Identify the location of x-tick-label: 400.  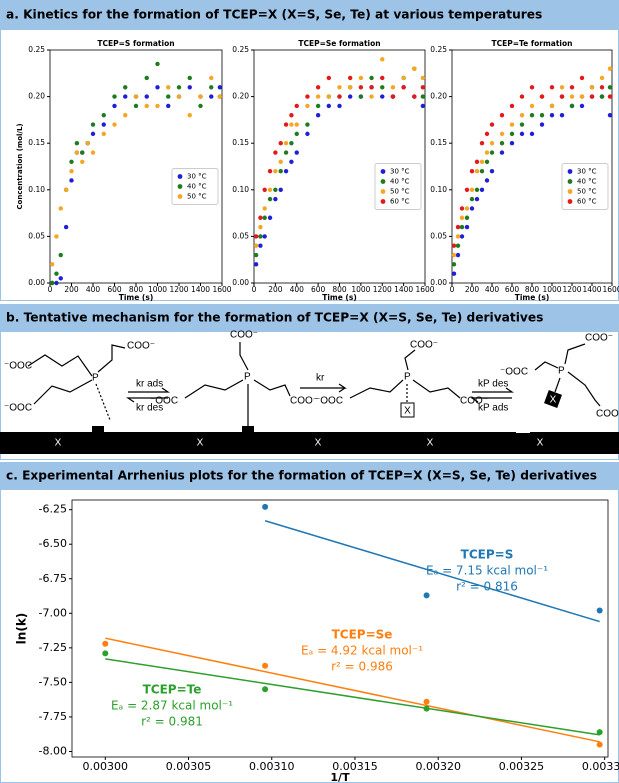
(492, 289).